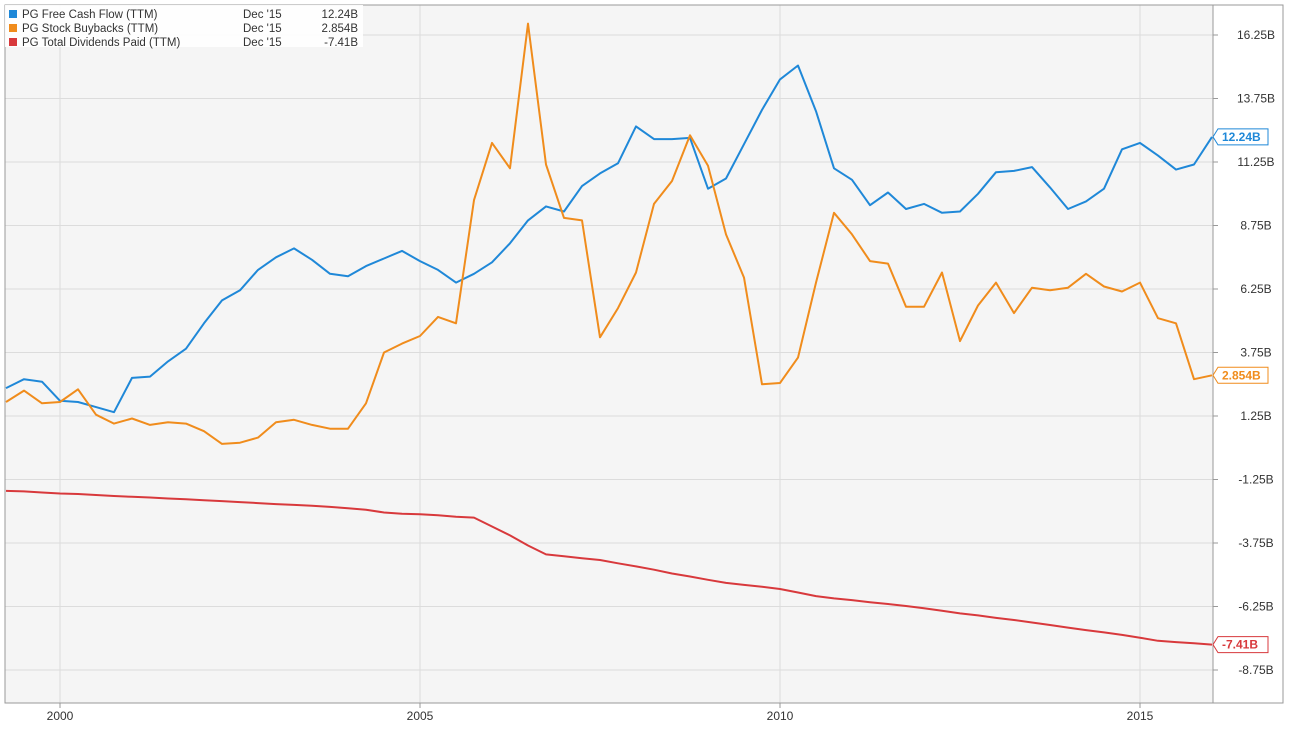  What do you see at coordinates (90, 15) in the screenshot?
I see `legend-series-name: PG Free Cash Flow (TTM)` at bounding box center [90, 15].